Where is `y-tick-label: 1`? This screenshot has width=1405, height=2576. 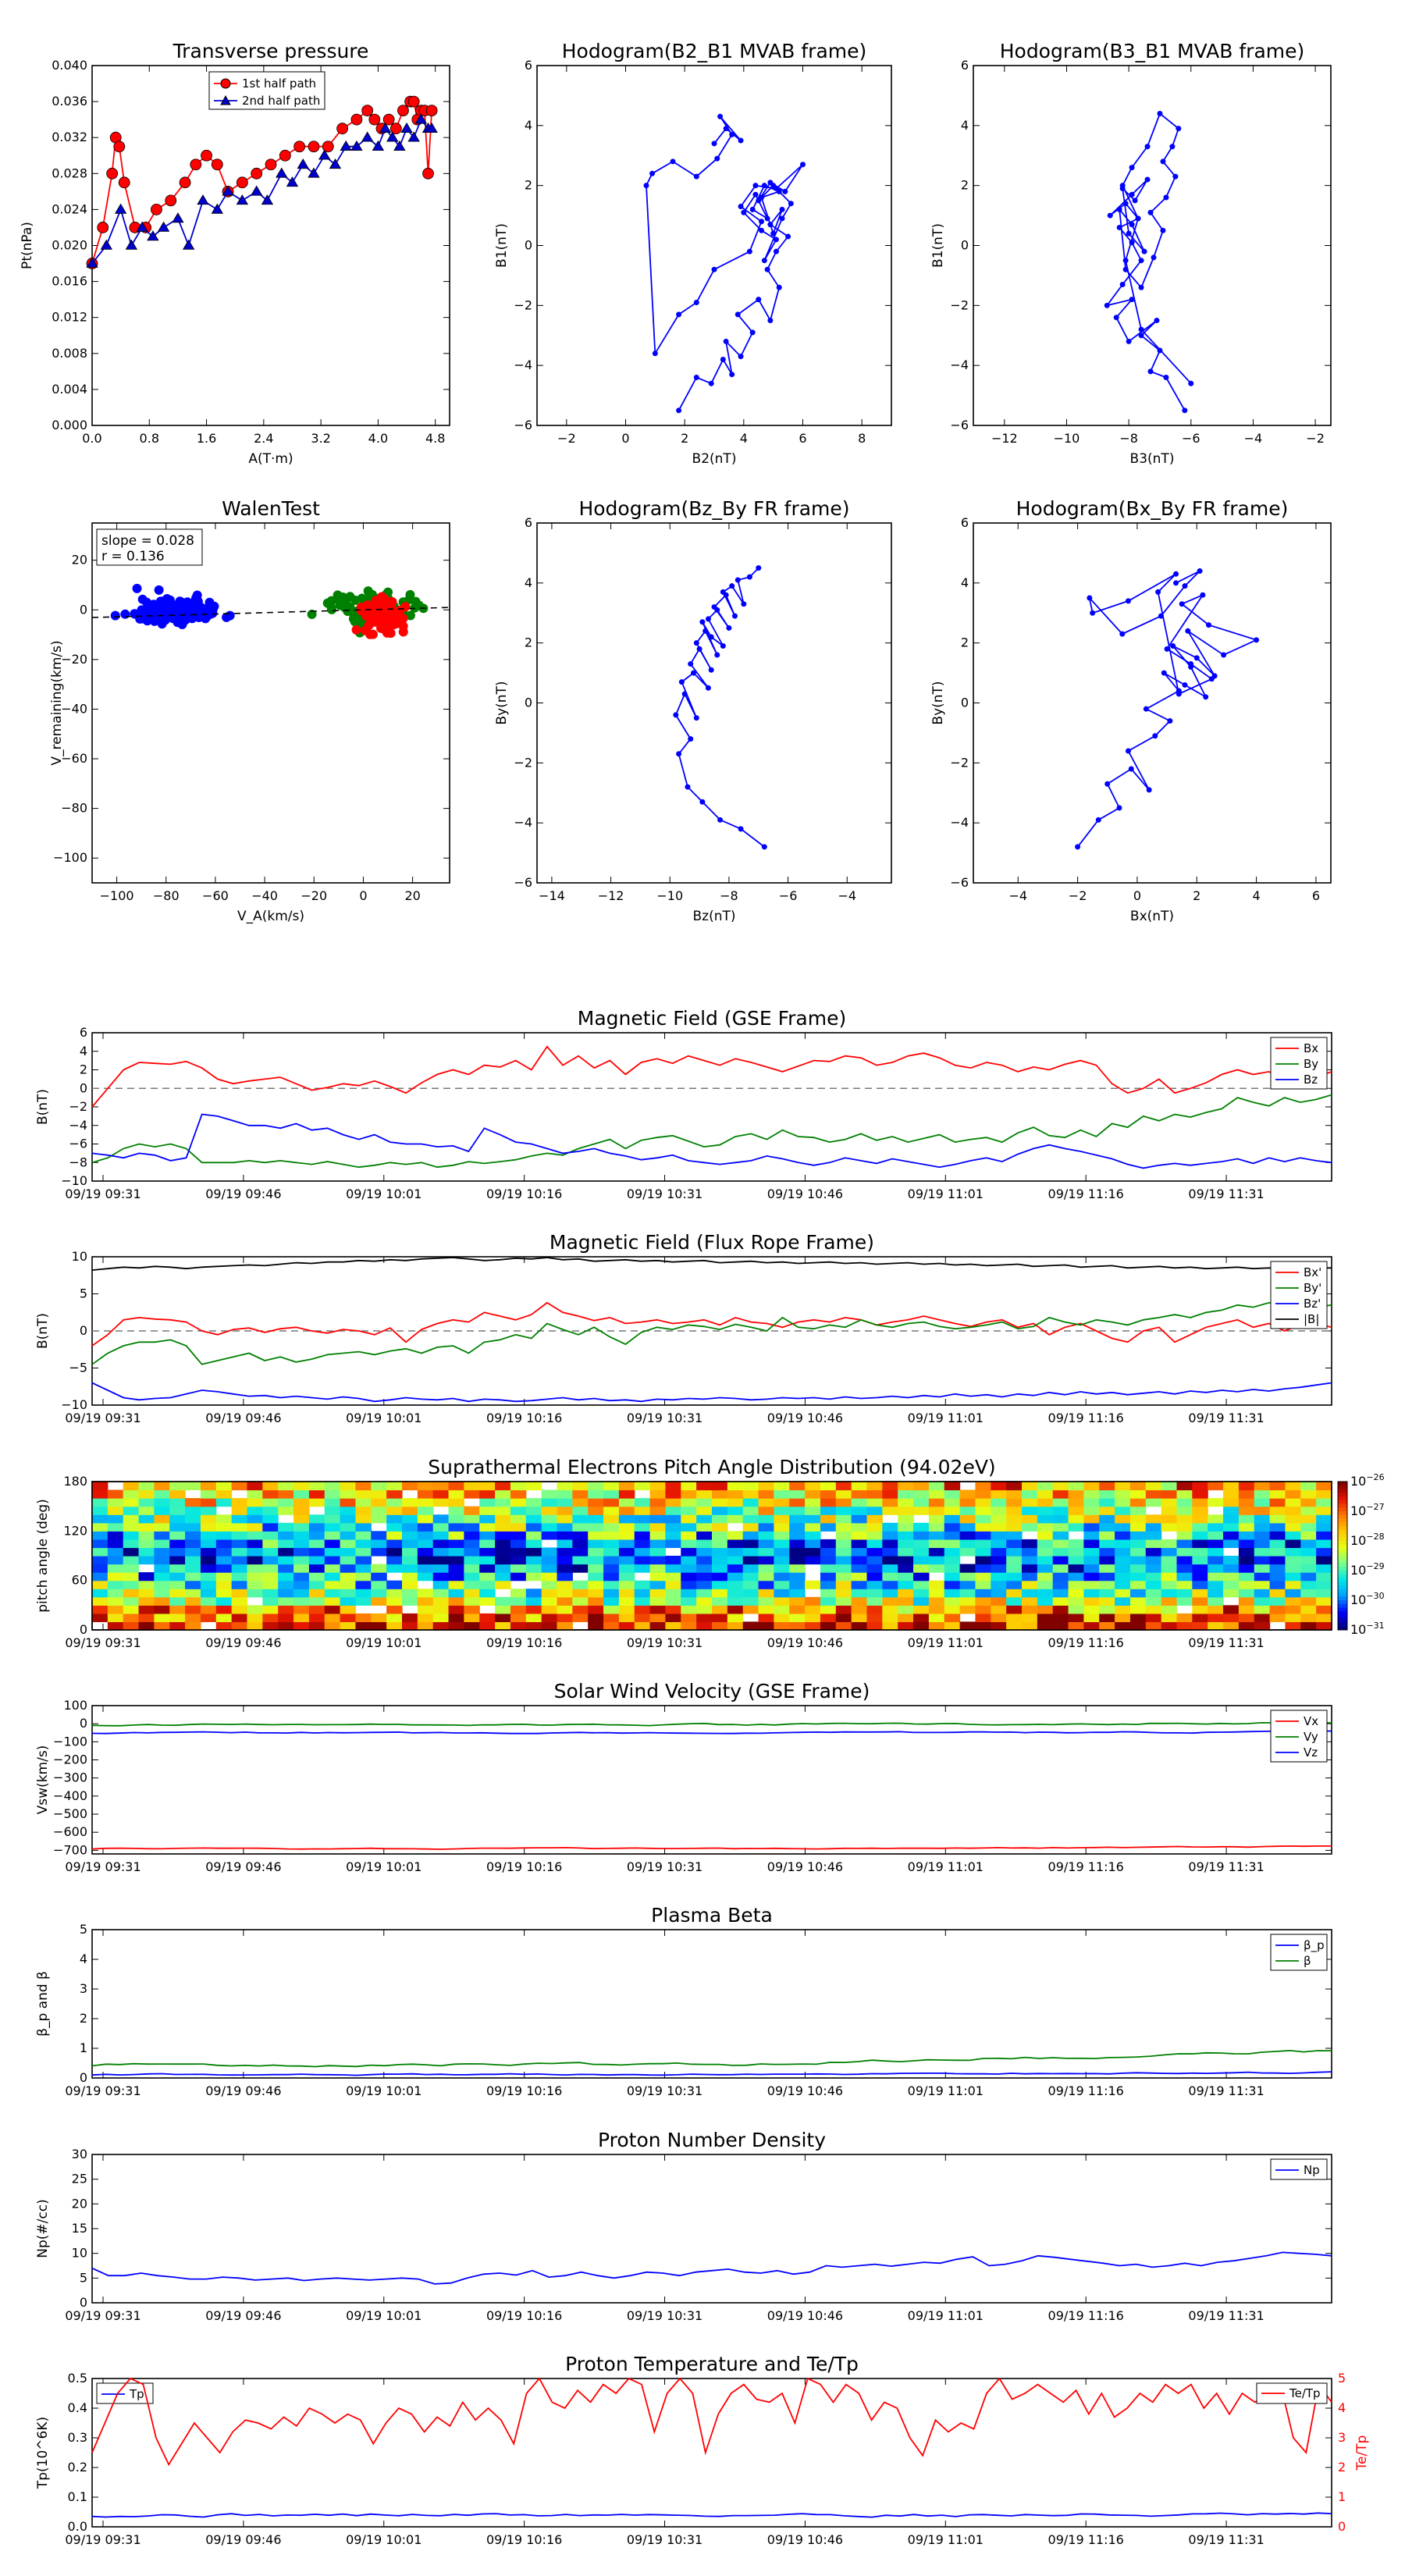
y-tick-label: 1 is located at coordinates (84, 2048).